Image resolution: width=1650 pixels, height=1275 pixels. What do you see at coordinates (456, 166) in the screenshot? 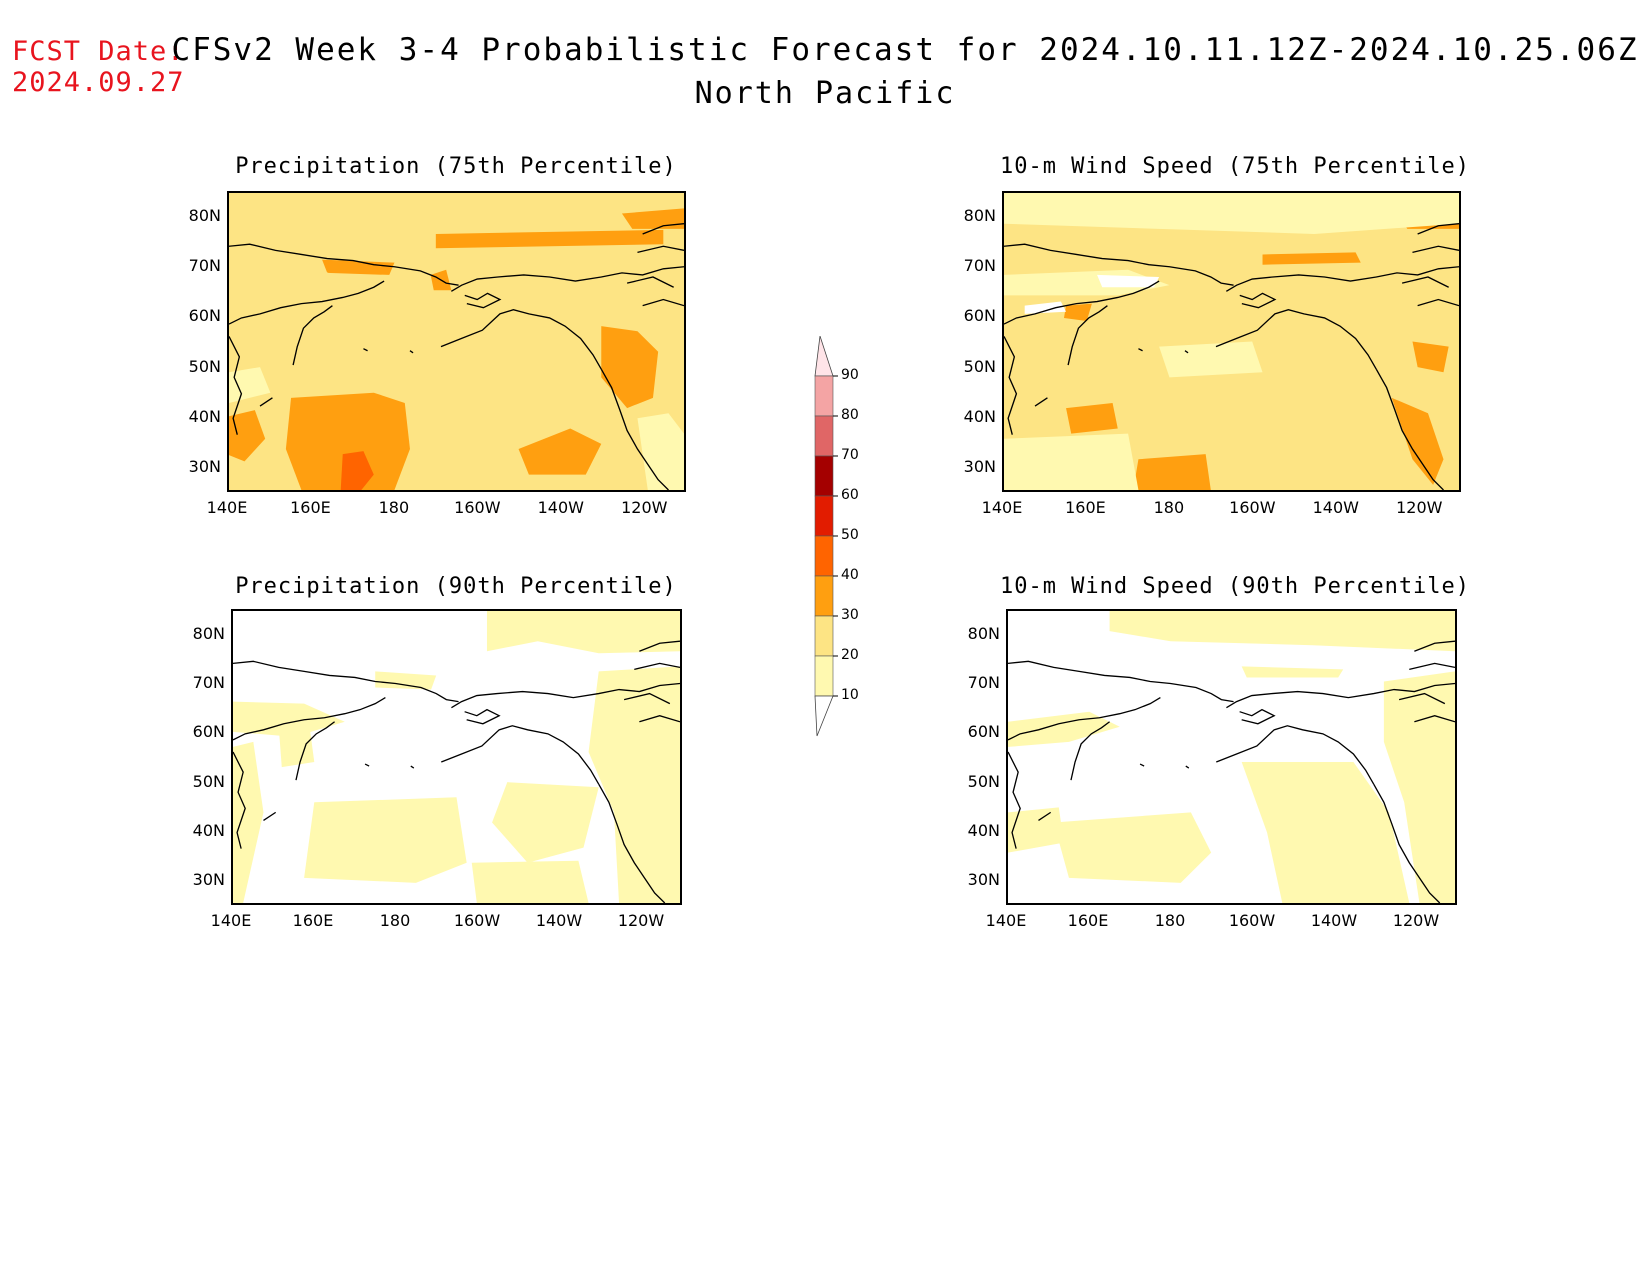
I see `panel-title-precip-75: Precipitation (75th Percentile)` at bounding box center [456, 166].